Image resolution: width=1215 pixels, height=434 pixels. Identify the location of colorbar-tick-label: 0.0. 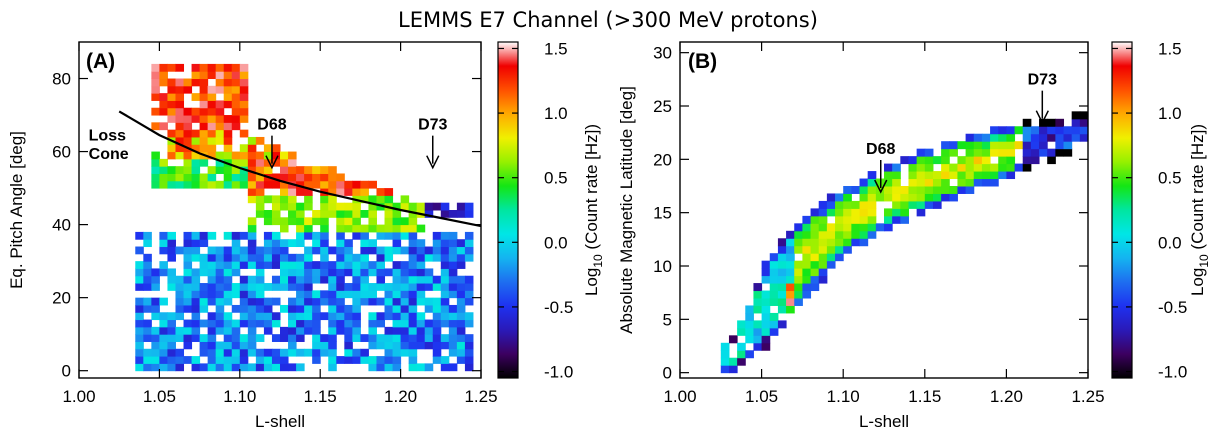
(1170, 242).